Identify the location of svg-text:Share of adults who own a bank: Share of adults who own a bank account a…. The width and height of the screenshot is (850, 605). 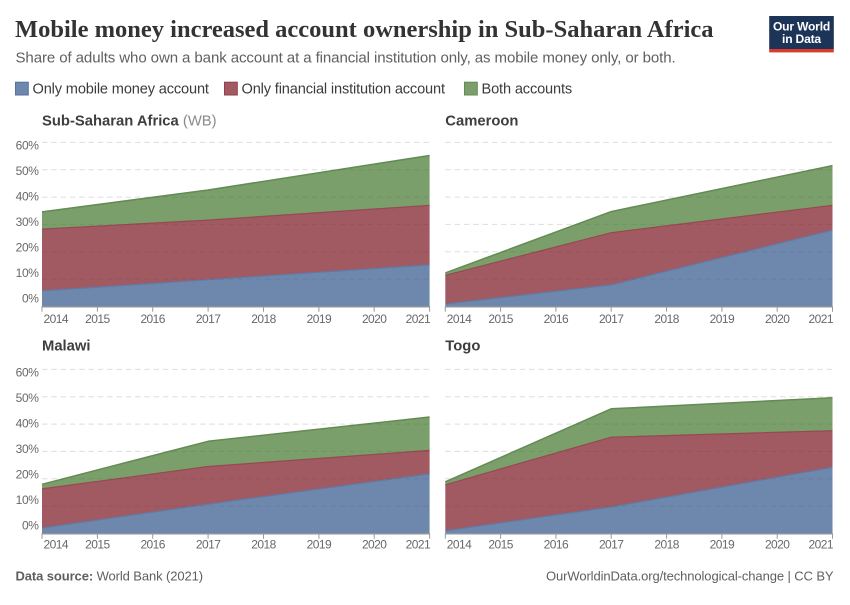
(346, 58).